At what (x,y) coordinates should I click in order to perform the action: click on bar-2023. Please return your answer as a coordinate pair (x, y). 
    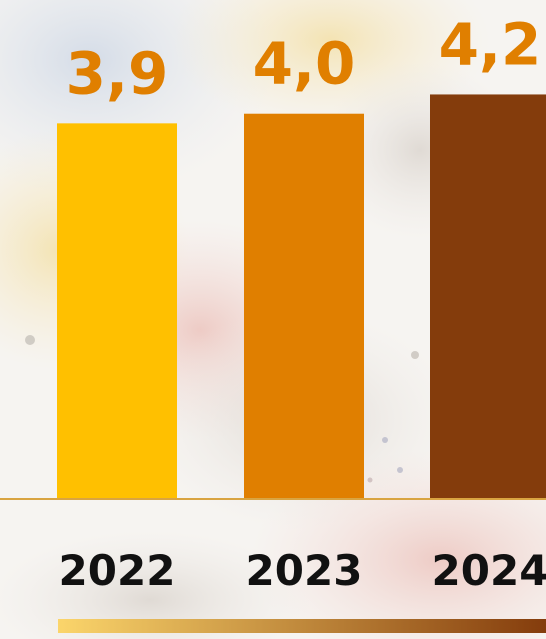
    Looking at the image, I should click on (304, 306).